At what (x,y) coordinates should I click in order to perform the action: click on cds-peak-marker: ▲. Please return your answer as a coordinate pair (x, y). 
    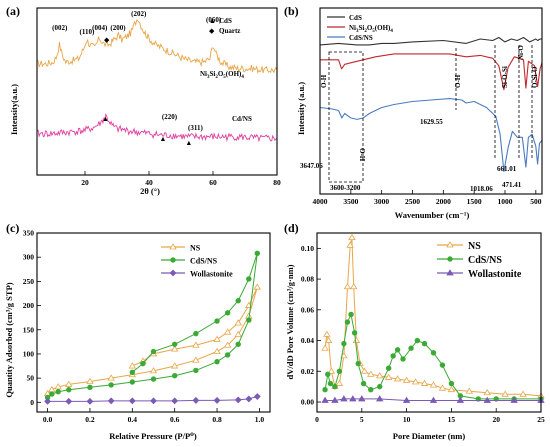
    Looking at the image, I should click on (188, 143).